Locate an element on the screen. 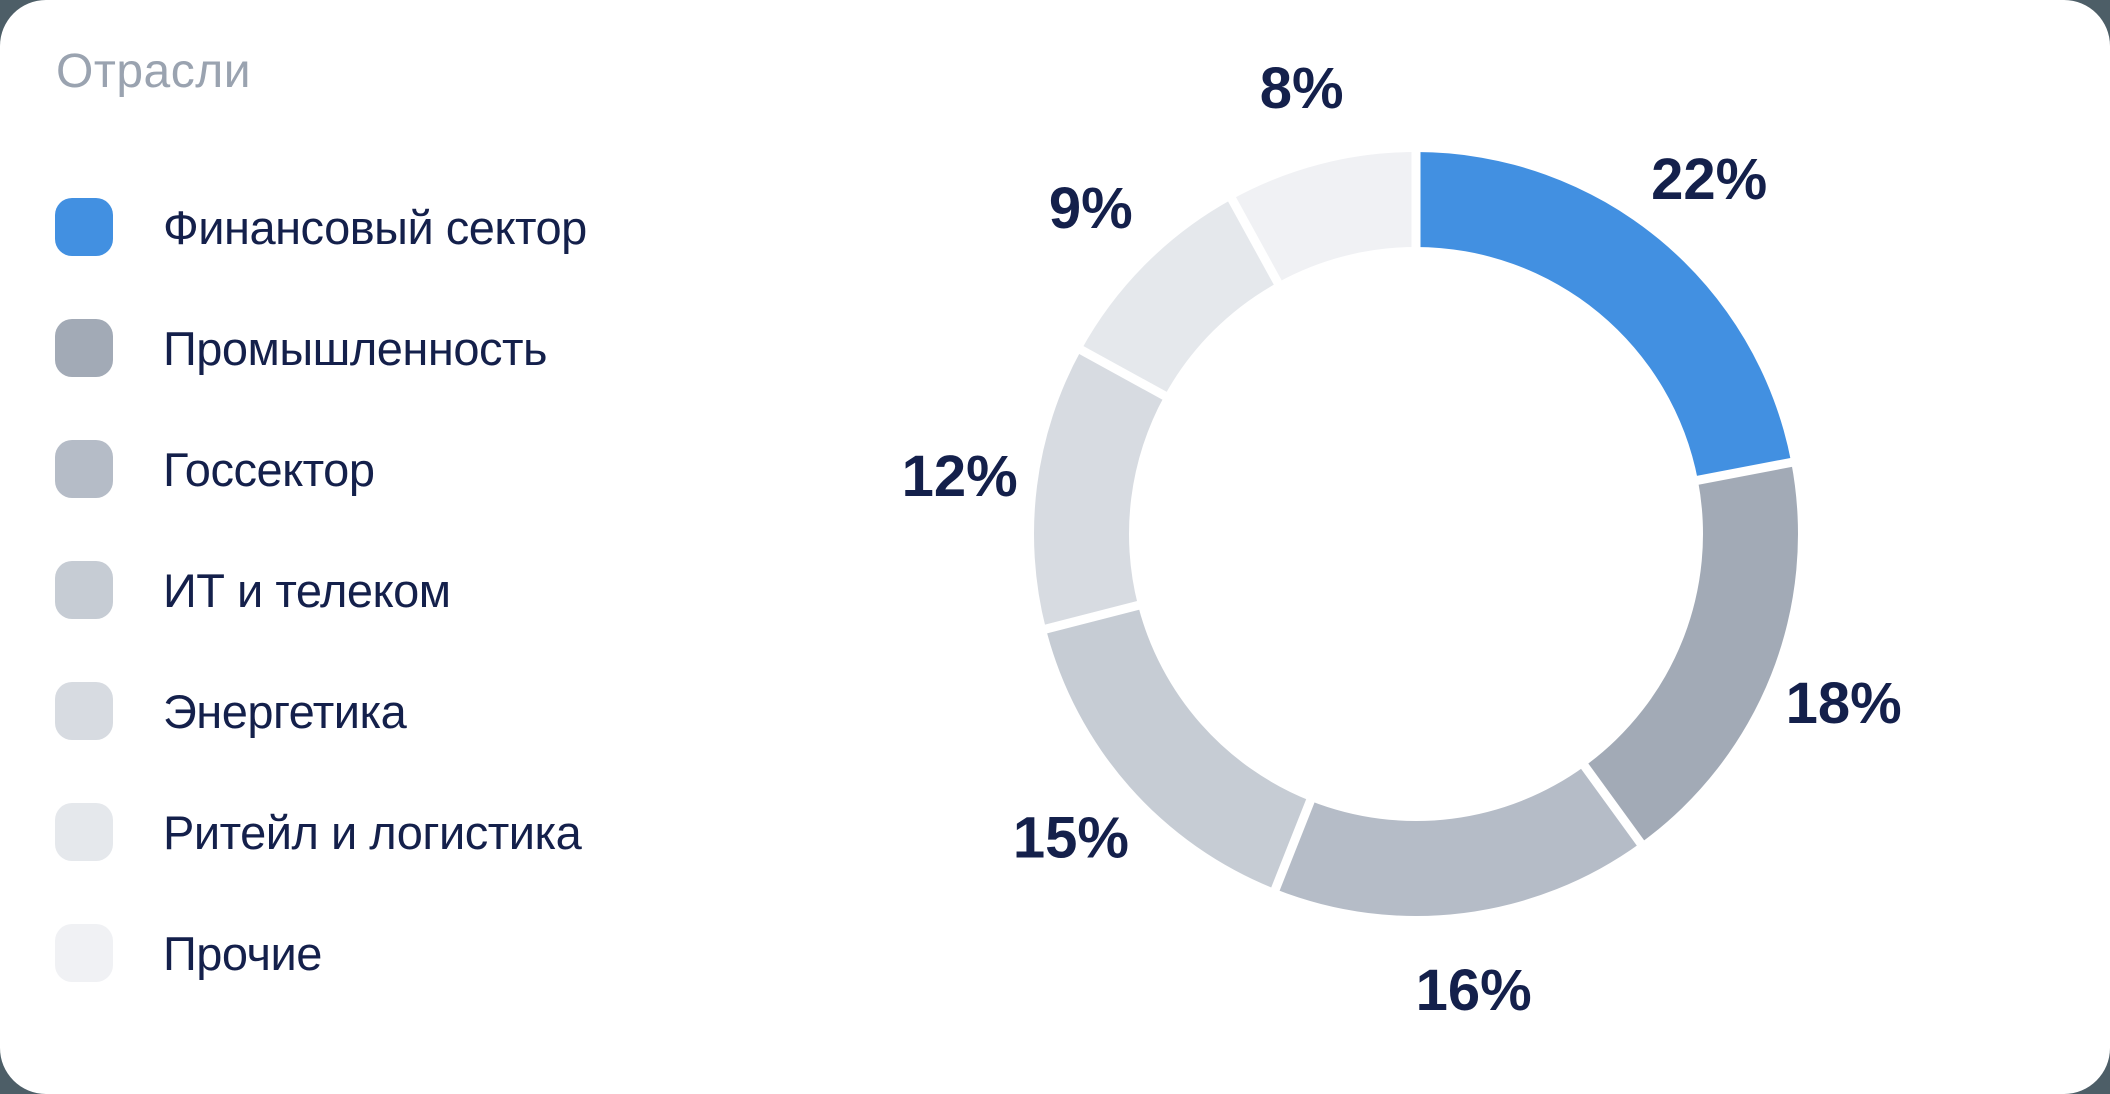  legend-item-7: Прочие is located at coordinates (321, 953).